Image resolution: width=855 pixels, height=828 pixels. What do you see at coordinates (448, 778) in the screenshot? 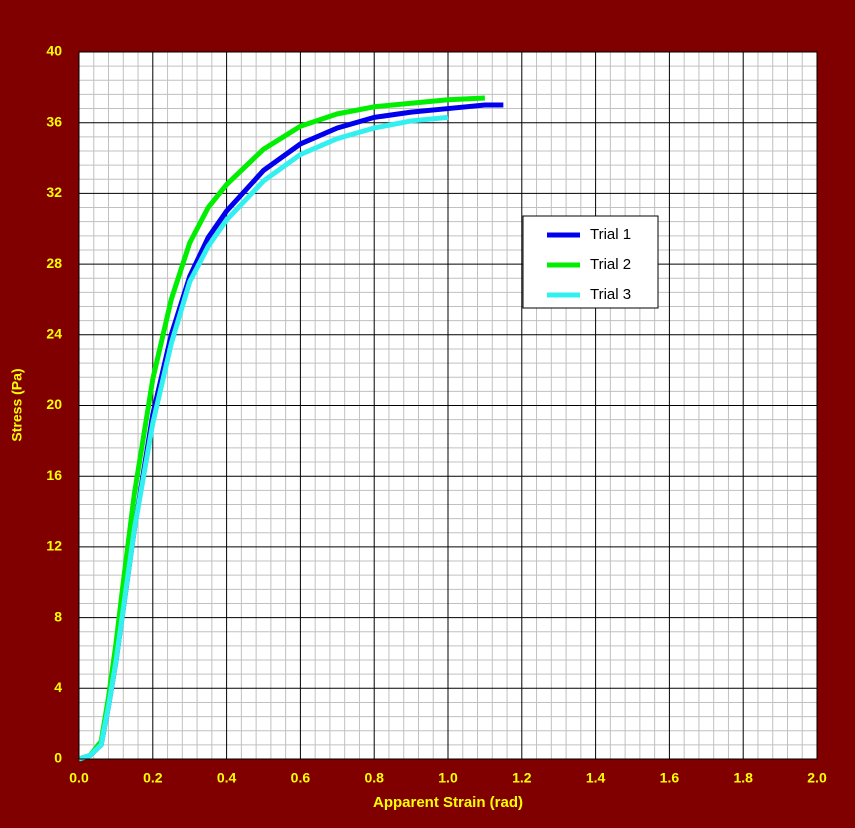
I see `x-tick-label: 1.0` at bounding box center [448, 778].